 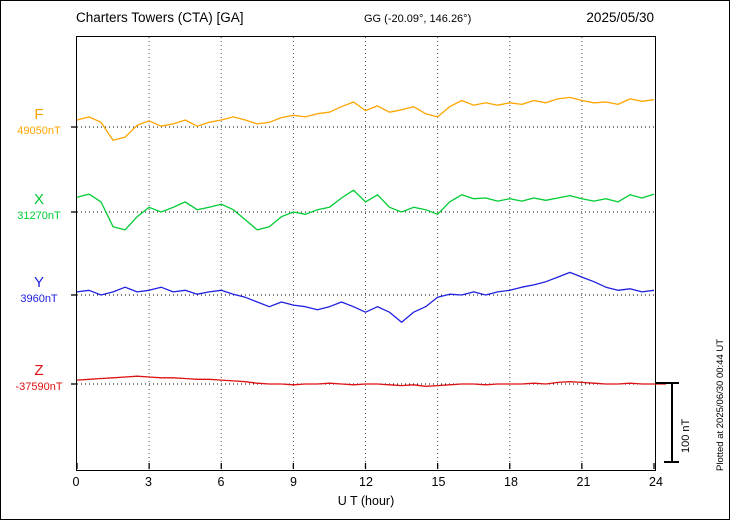 What do you see at coordinates (76, 482) in the screenshot?
I see `x-tick-label-0: 0` at bounding box center [76, 482].